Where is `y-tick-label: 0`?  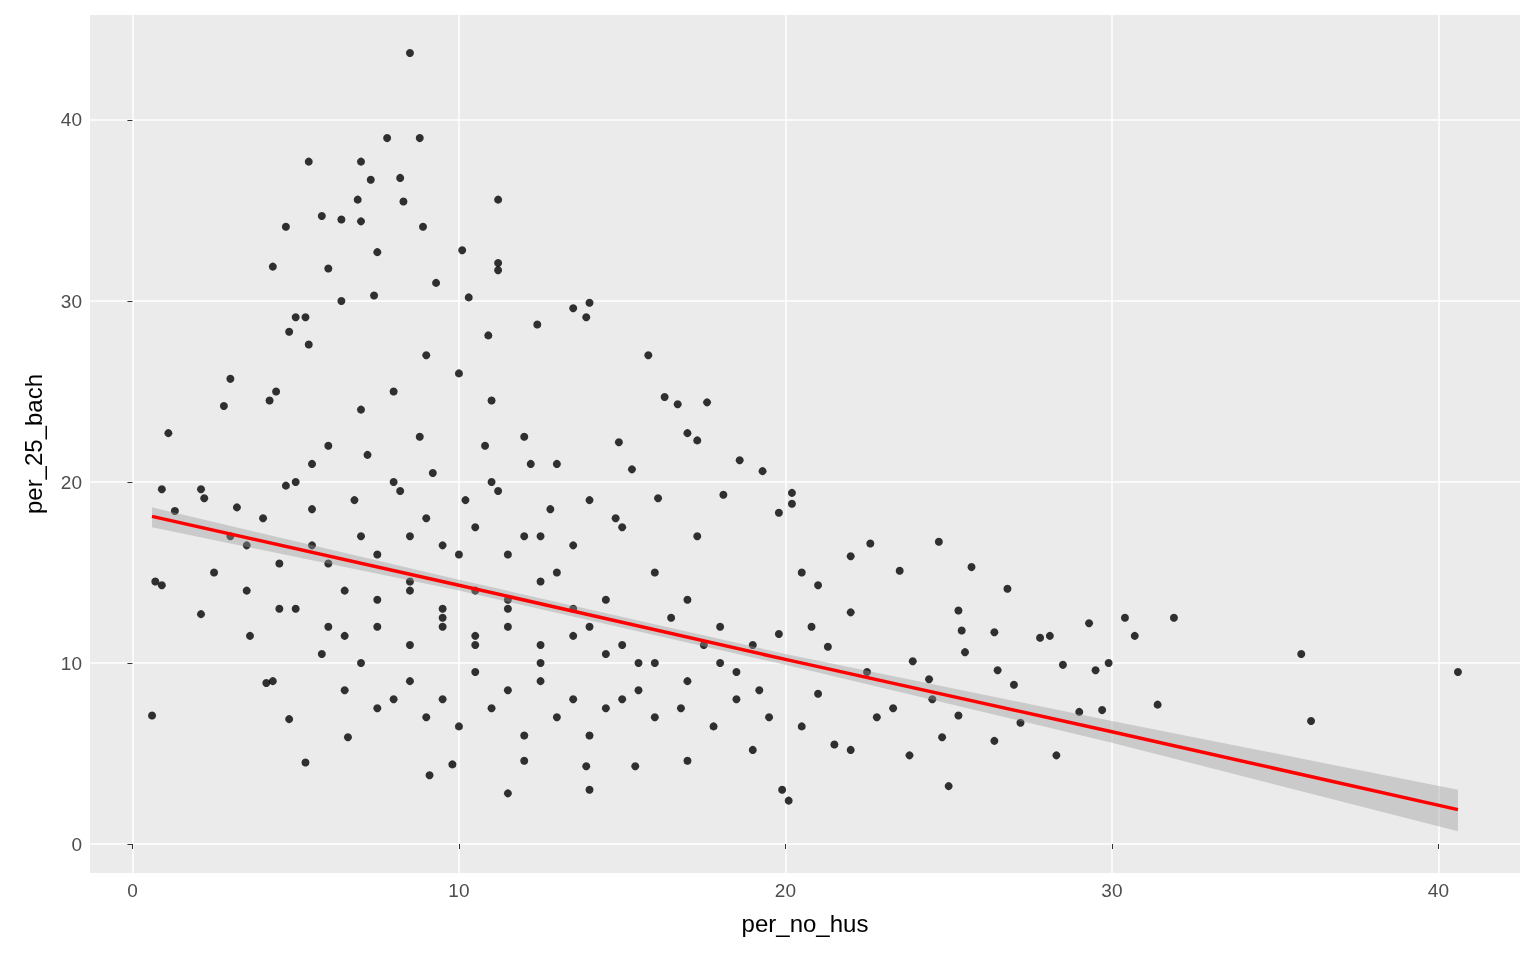 y-tick-label: 0 is located at coordinates (76, 844).